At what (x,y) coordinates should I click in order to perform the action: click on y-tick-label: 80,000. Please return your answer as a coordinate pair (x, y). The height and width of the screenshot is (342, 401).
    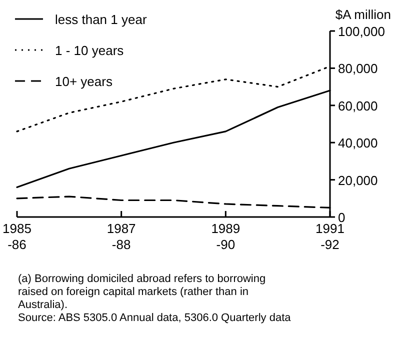
    Looking at the image, I should click on (358, 68).